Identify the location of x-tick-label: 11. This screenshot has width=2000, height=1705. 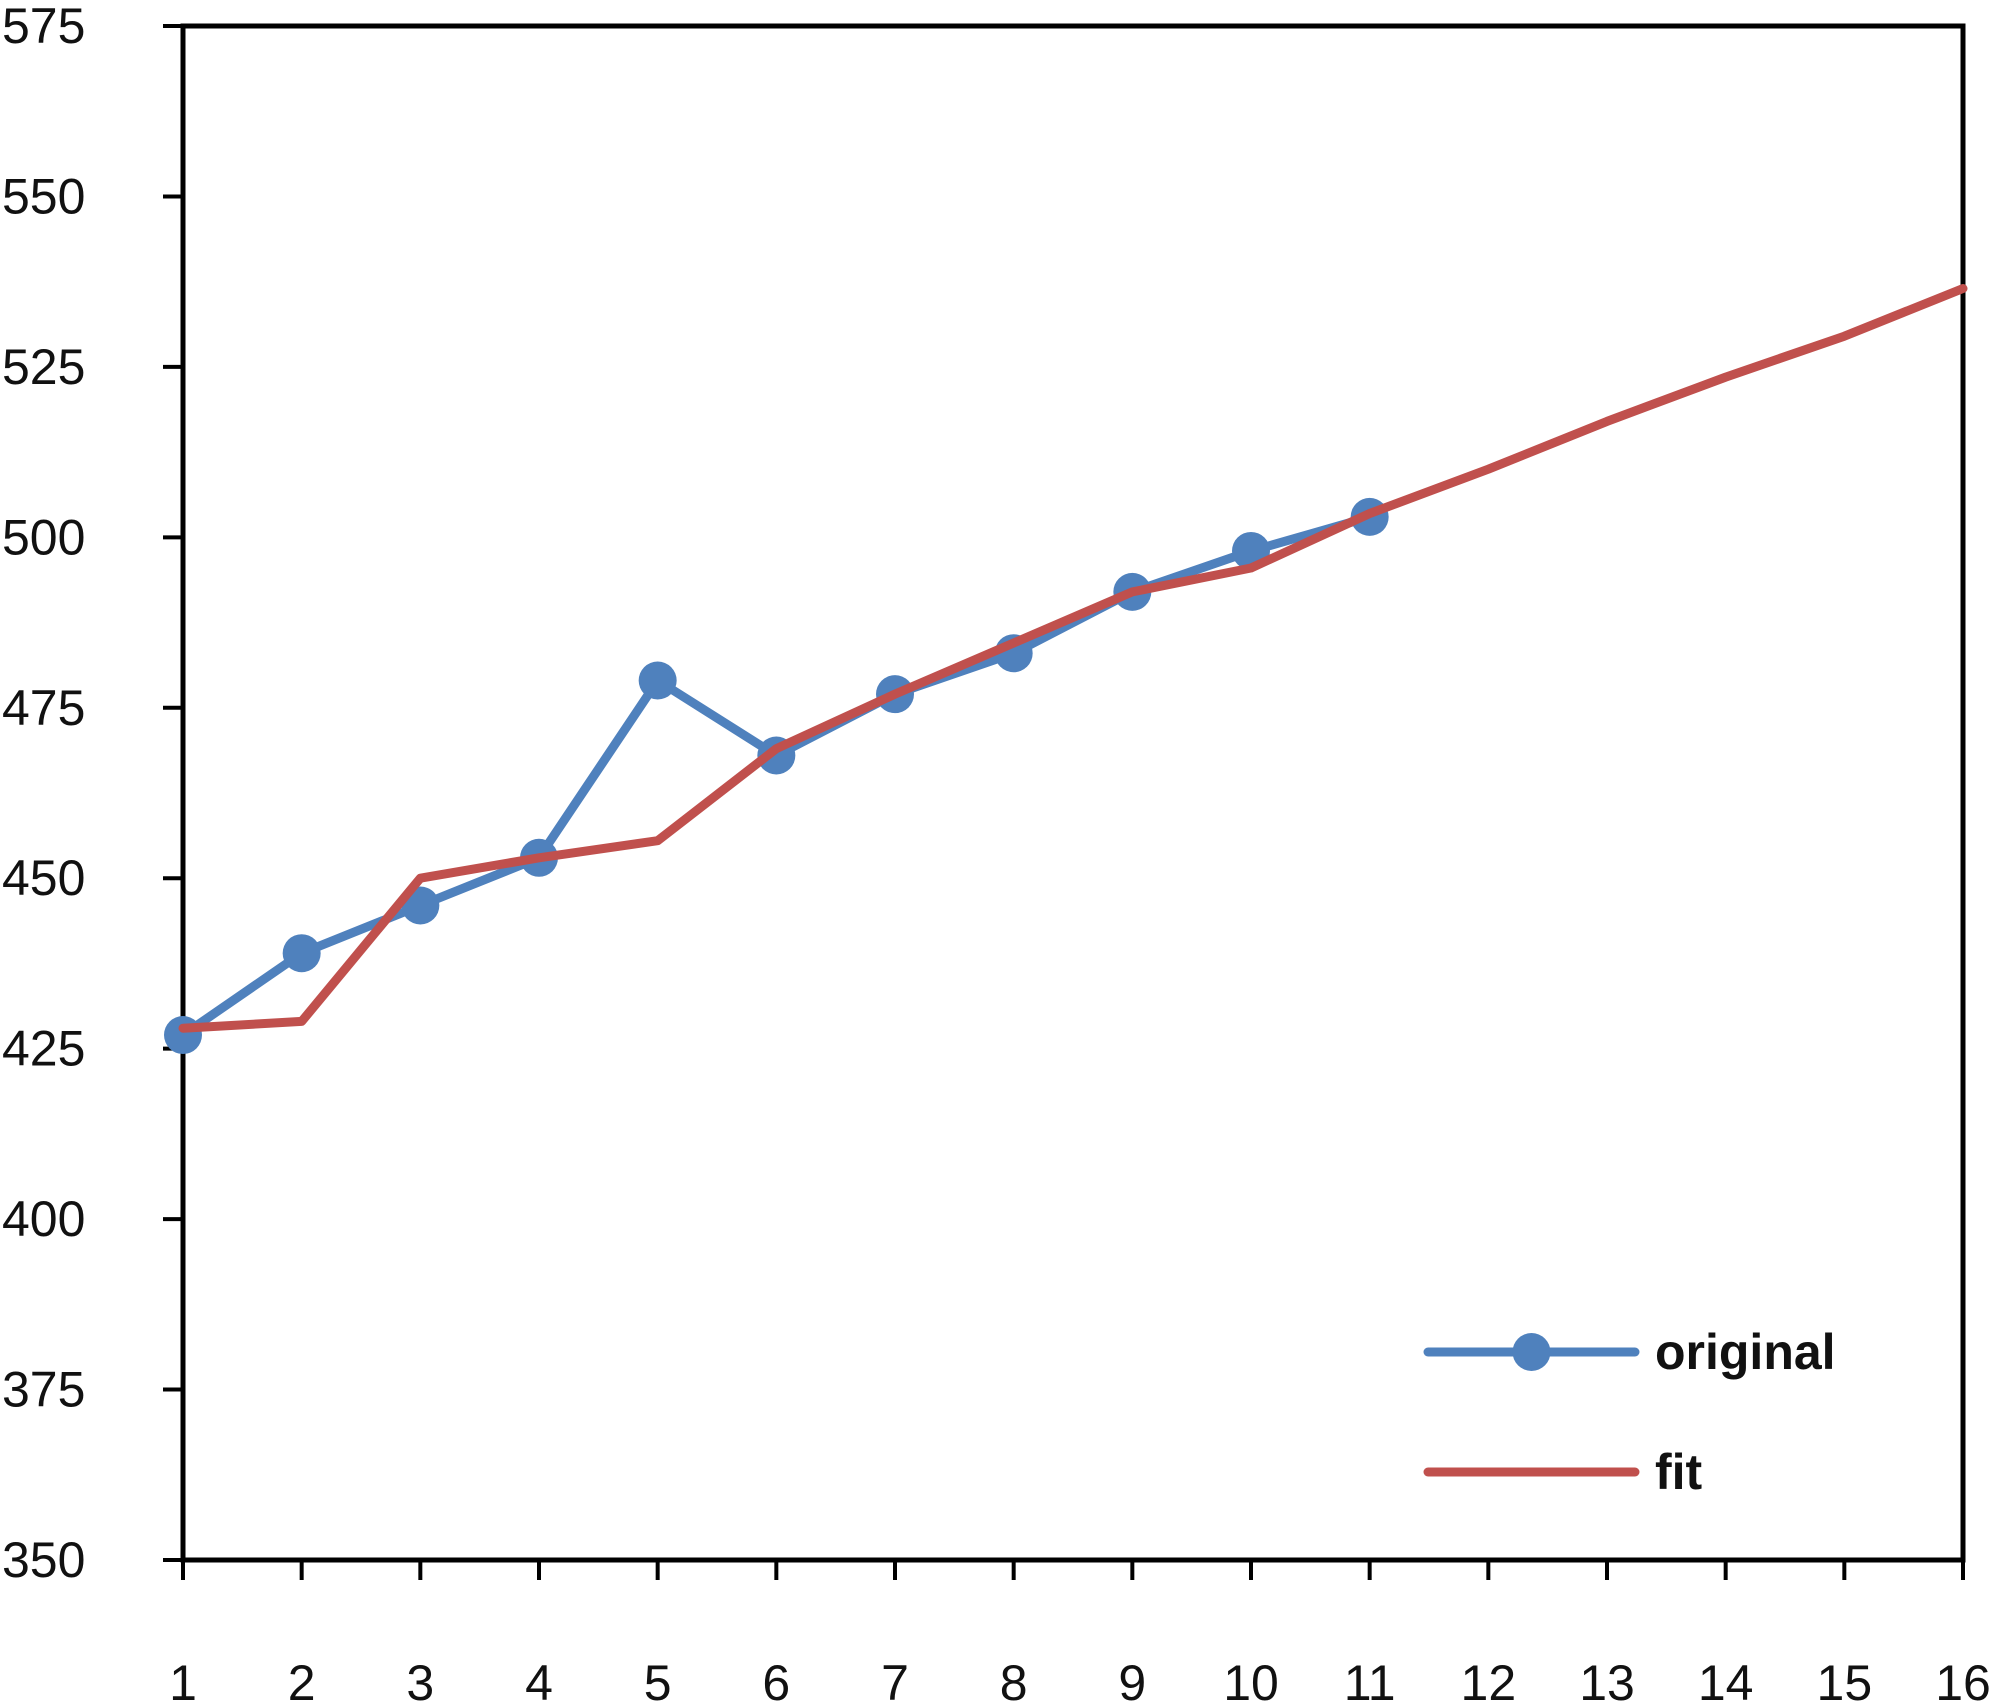
(1370, 1680).